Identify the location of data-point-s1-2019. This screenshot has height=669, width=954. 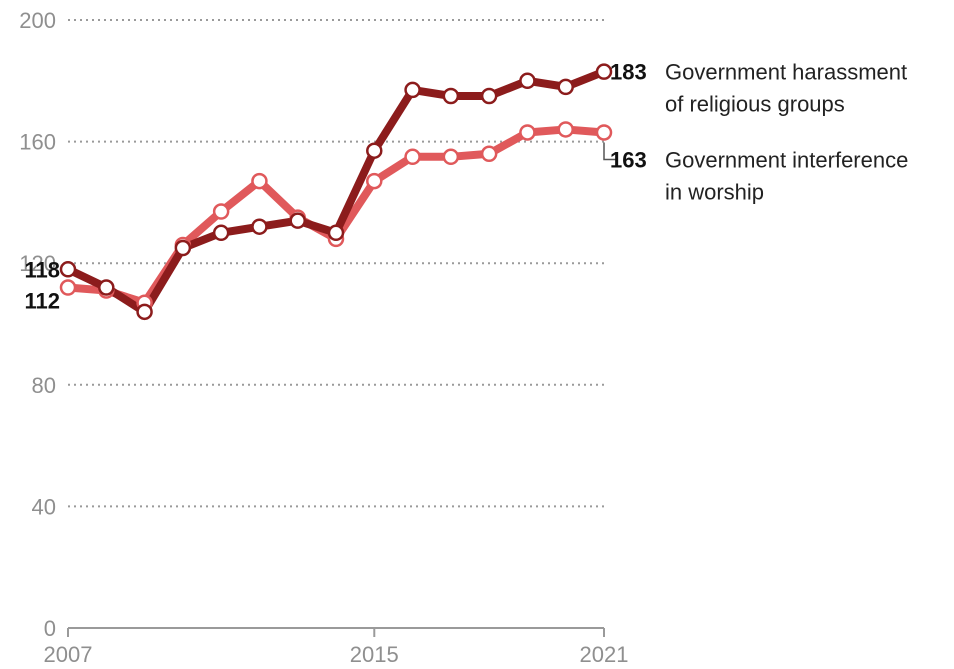
(527, 132).